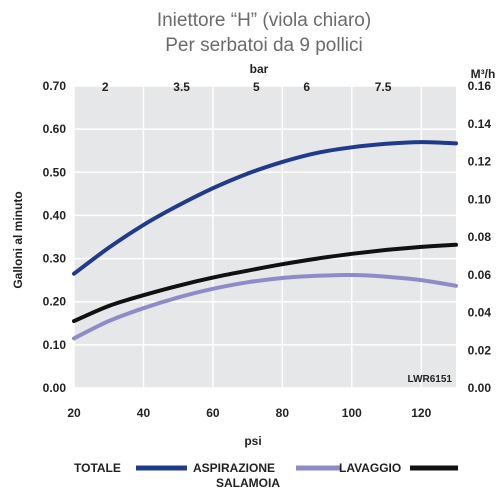 Image resolution: width=503 pixels, height=493 pixels. Describe the element at coordinates (234, 468) in the screenshot. I see `legend-label-line: ASPIRAZIONE` at that location.